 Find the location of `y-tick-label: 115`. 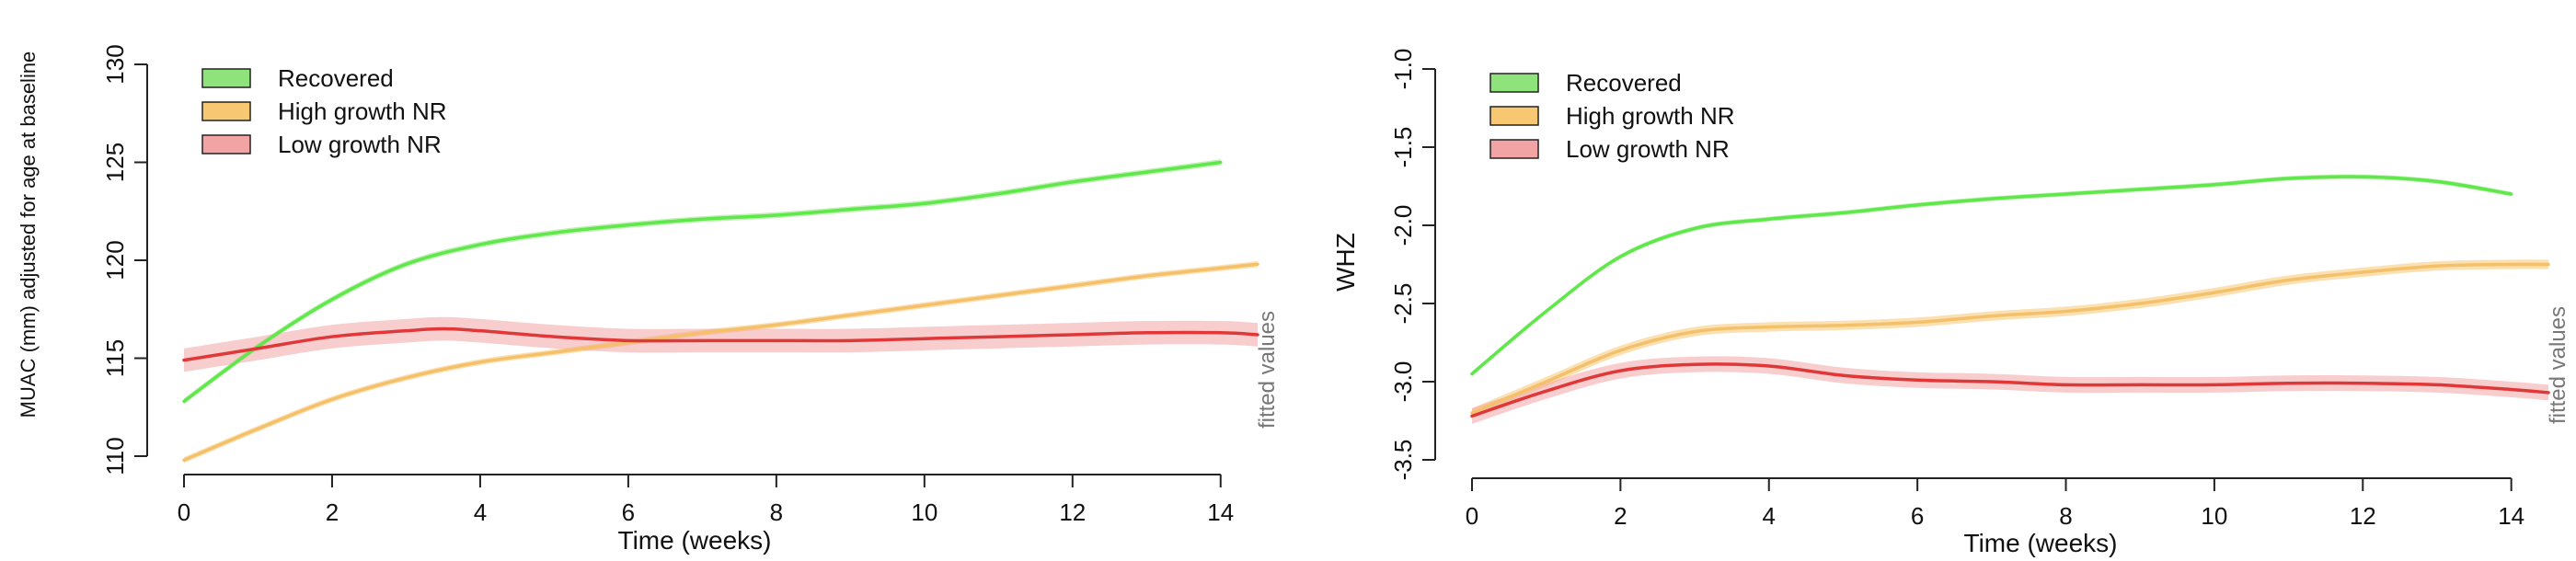

y-tick-label: 115 is located at coordinates (115, 358).